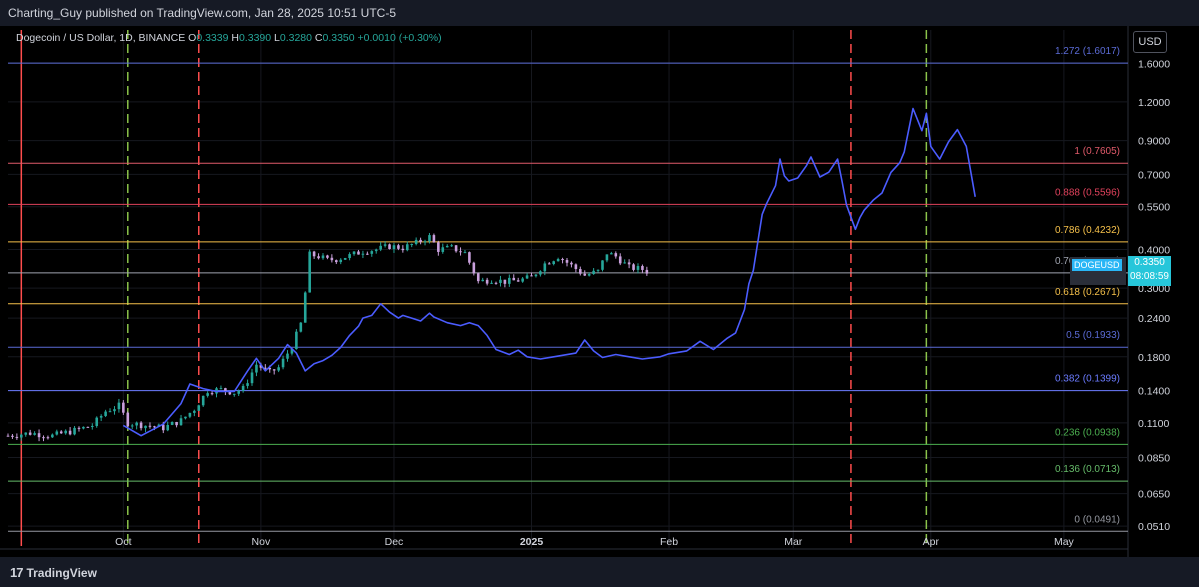 The image size is (1199, 587). What do you see at coordinates (1153, 424) in the screenshot?
I see `y-tick-label: 0.1100` at bounding box center [1153, 424].